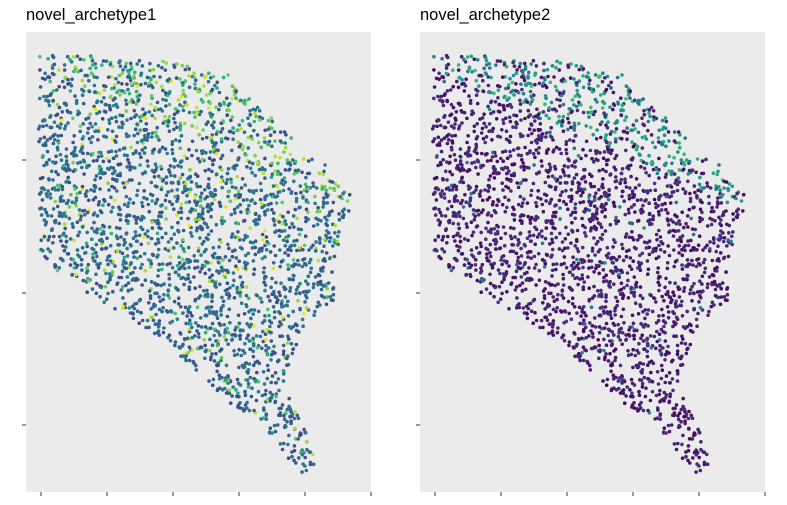 This screenshot has height=505, width=787. What do you see at coordinates (485, 15) in the screenshot?
I see `panel-title-2: novel_archetype2` at bounding box center [485, 15].